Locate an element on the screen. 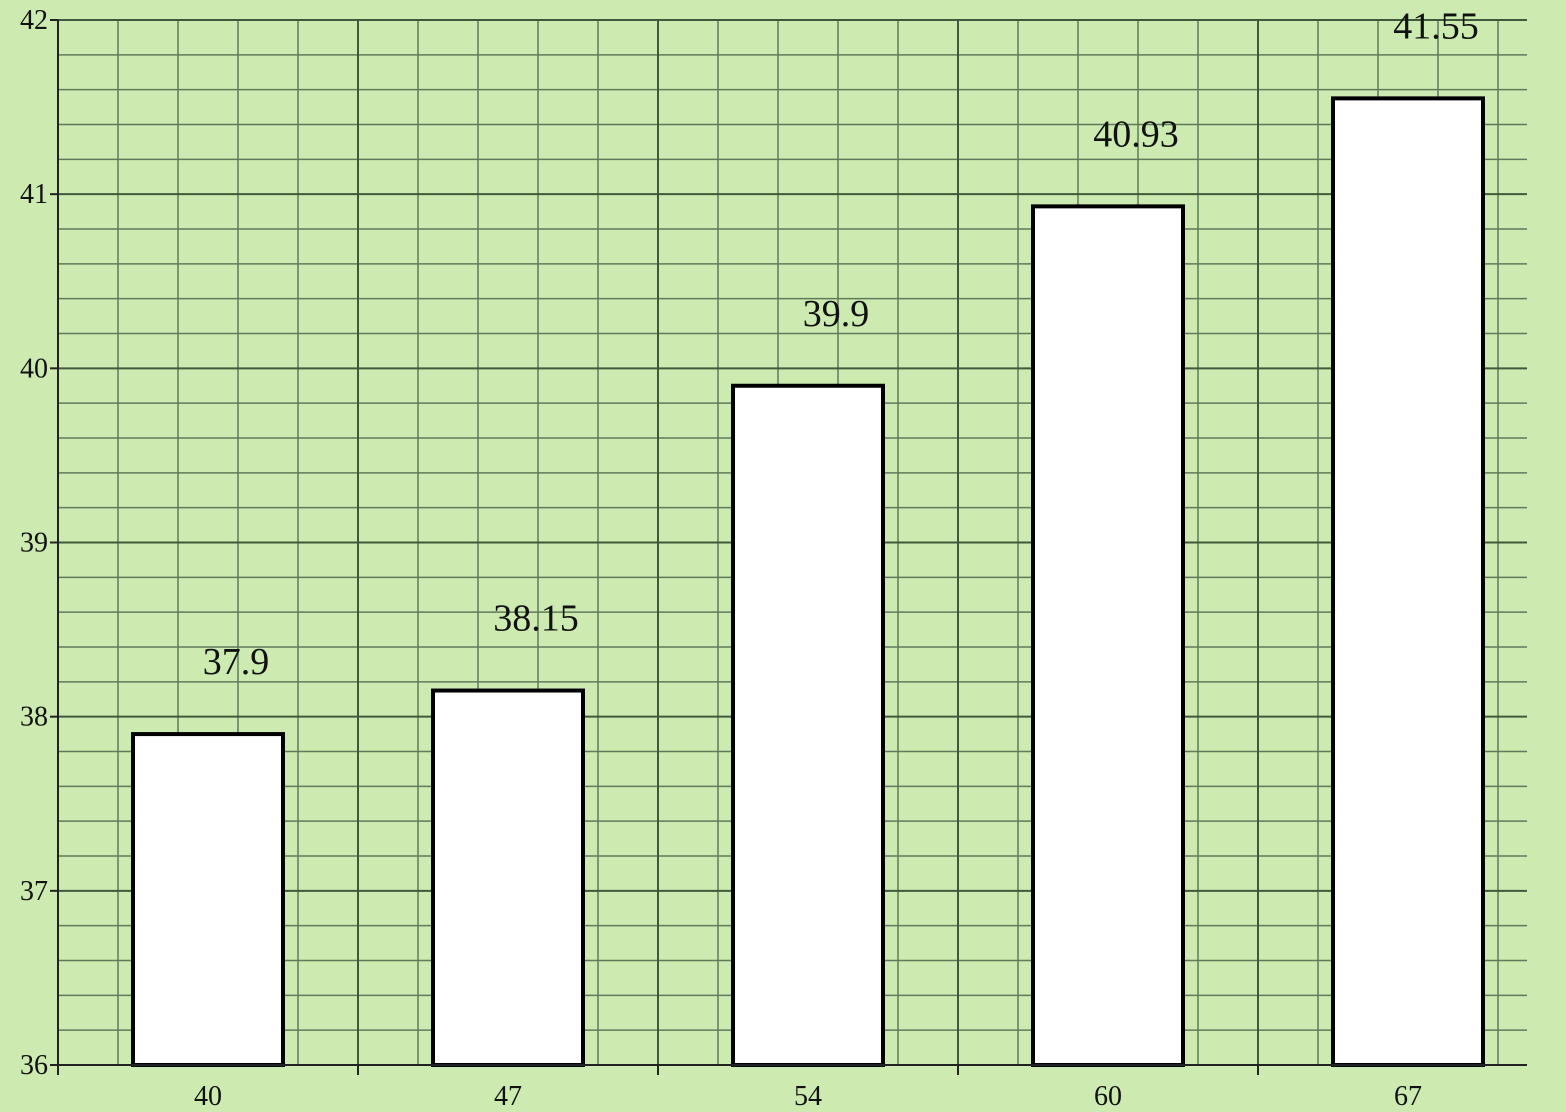 The width and height of the screenshot is (1566, 1112). data-label-47: 38.15 is located at coordinates (536, 619).